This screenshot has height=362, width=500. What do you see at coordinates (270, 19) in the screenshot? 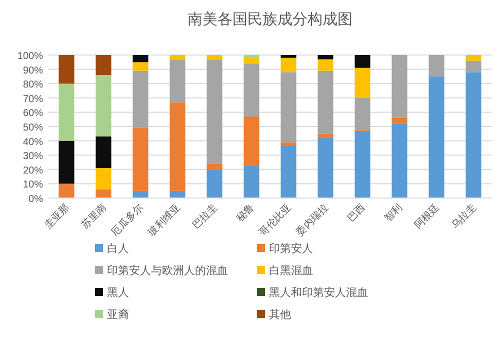
I see `chart-title: 南美各国民族成分构成图` at bounding box center [270, 19].